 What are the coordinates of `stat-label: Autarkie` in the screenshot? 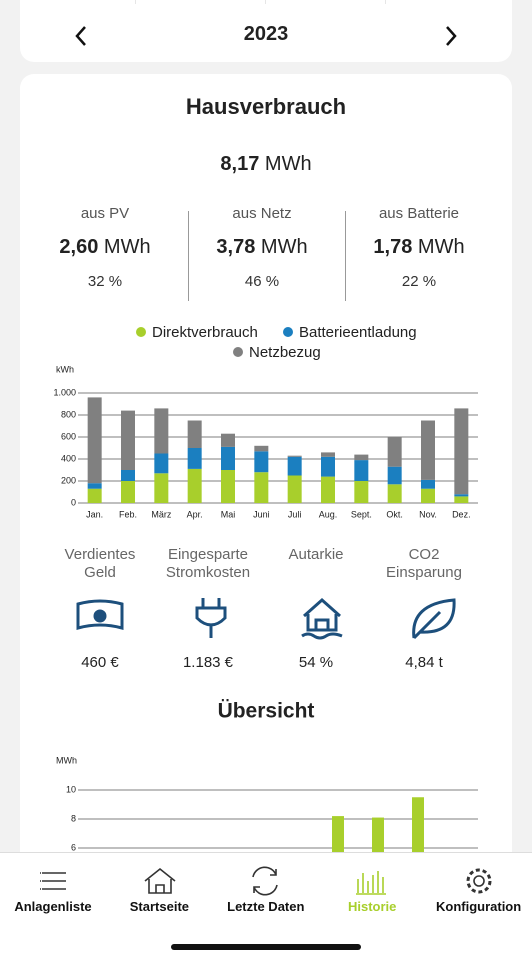 It's located at (316, 554).